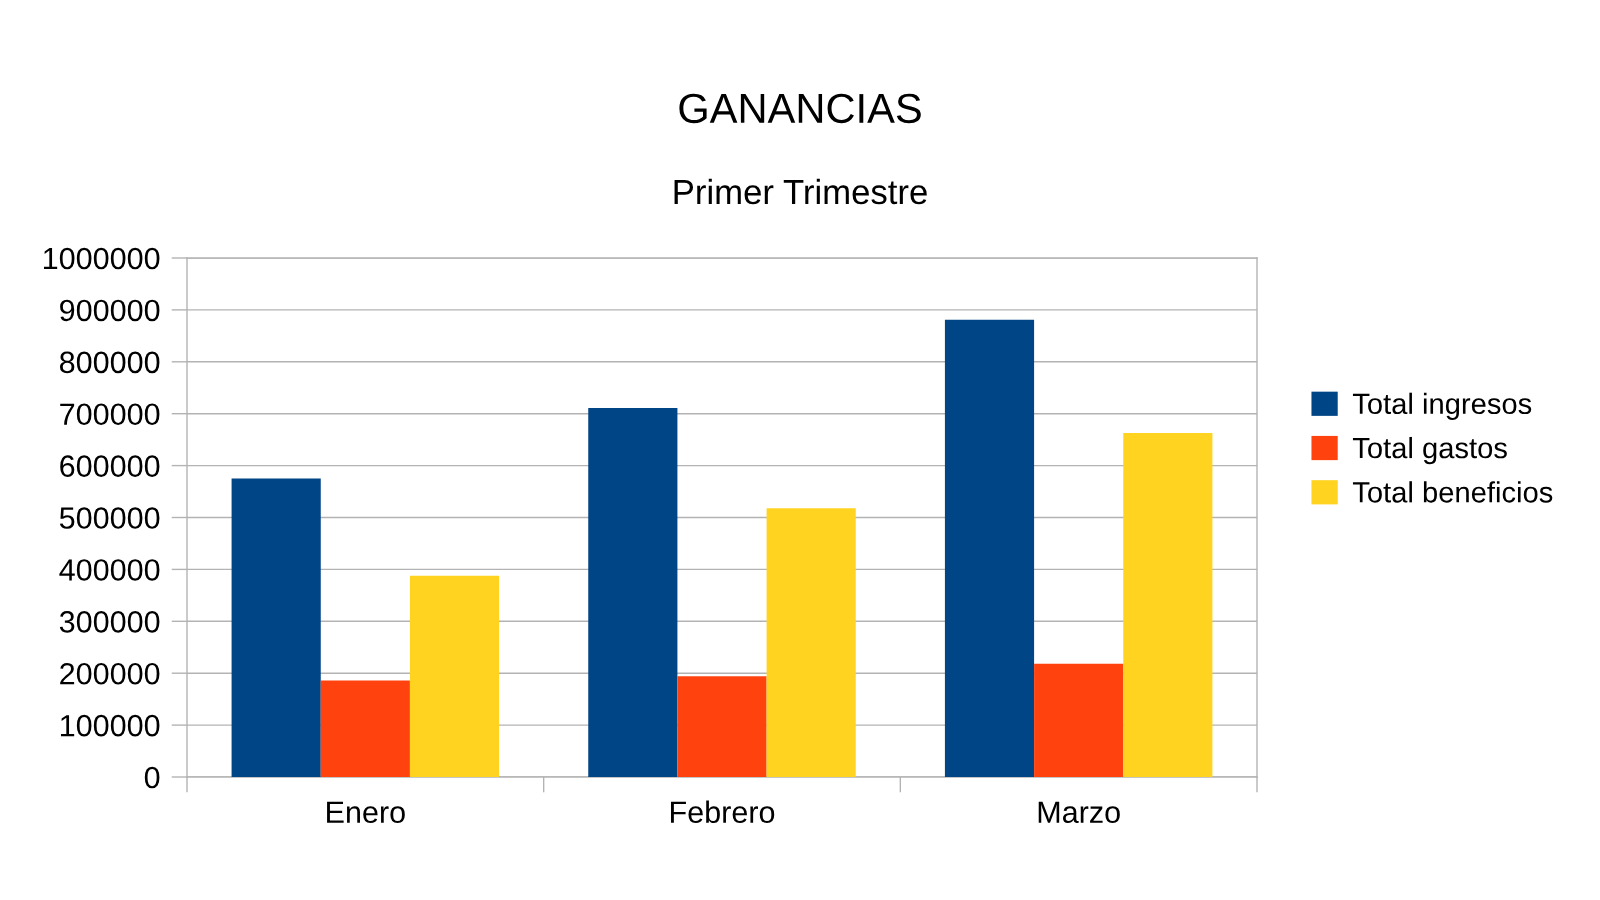 The height and width of the screenshot is (900, 1600). I want to click on chart-title: GANANCIAS, so click(800, 108).